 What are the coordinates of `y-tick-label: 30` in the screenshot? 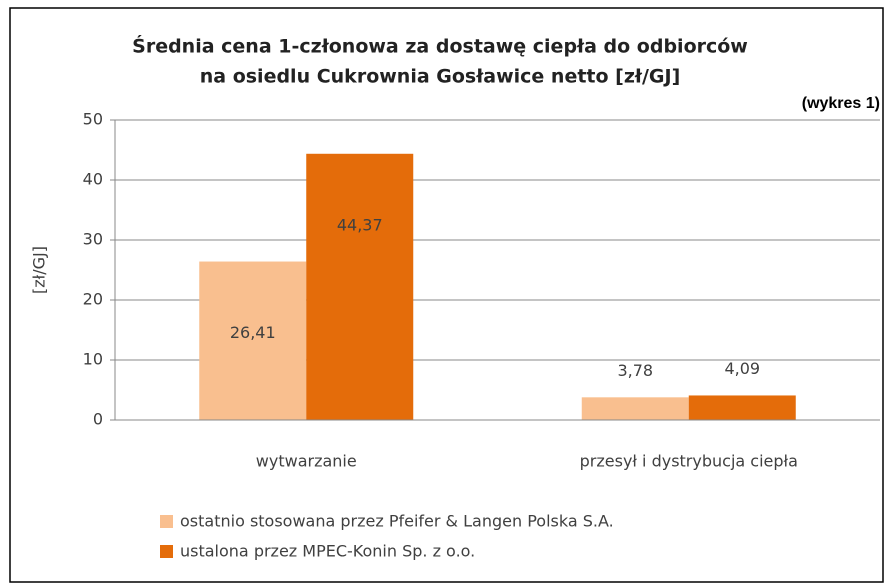 It's located at (93, 239).